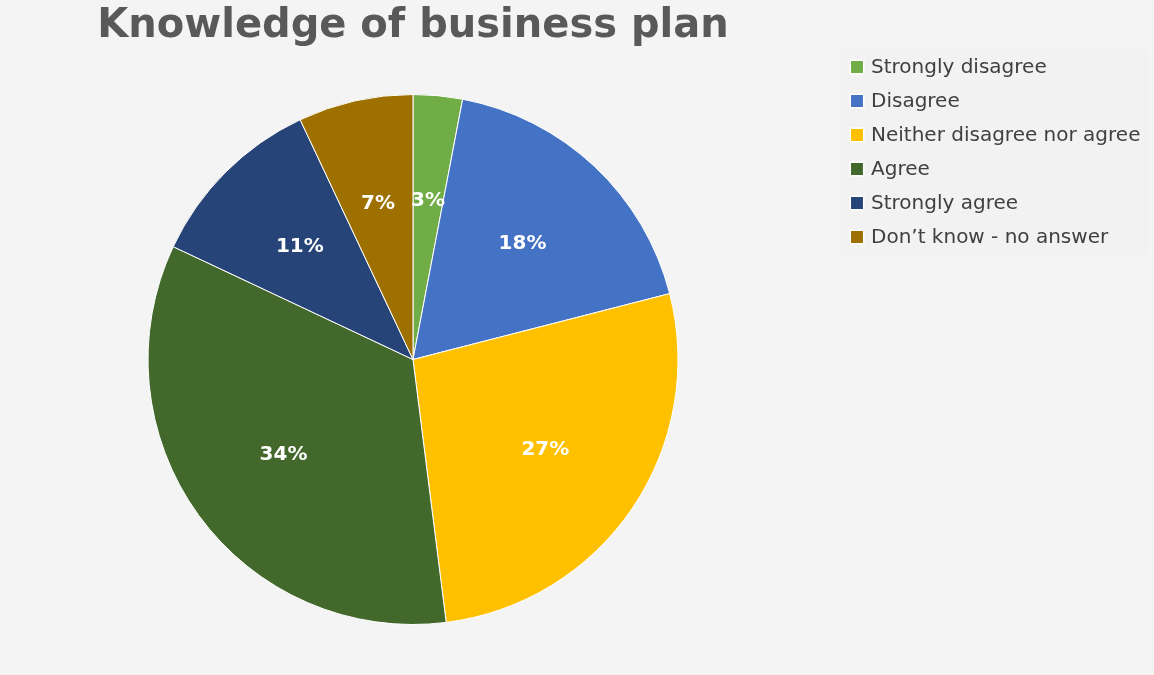 This screenshot has height=675, width=1154. Describe the element at coordinates (990, 236) in the screenshot. I see `legend-label: Don’t know - no answer` at that location.